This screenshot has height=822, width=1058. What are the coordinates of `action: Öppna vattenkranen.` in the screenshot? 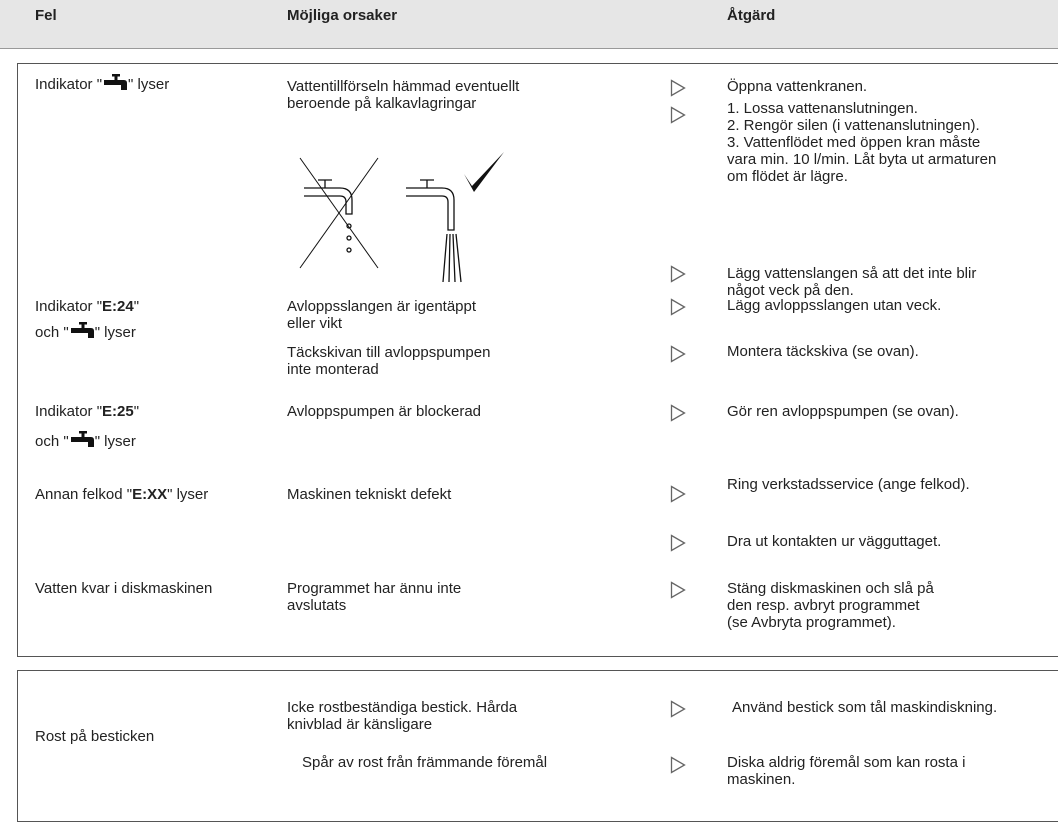 It's located at (797, 86).